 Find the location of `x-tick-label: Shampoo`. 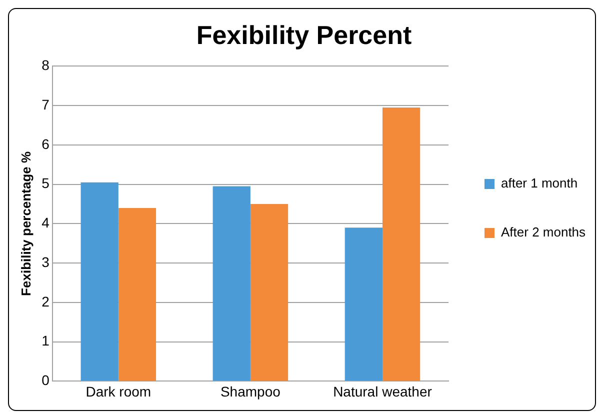

x-tick-label: Shampoo is located at coordinates (250, 391).